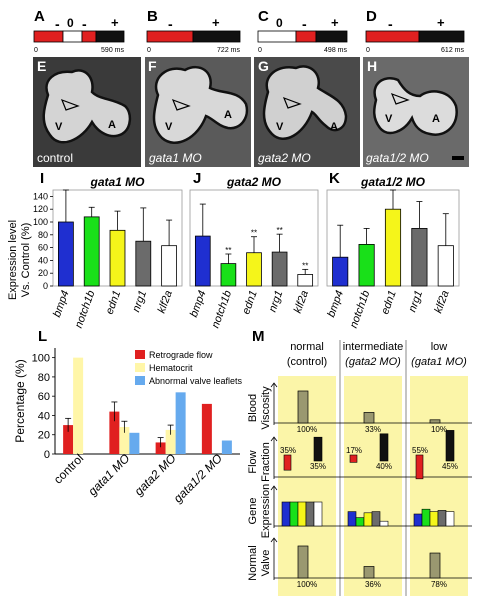 The height and width of the screenshot is (600, 477). Describe the element at coordinates (389, 119) in the screenshot. I see `ventricle-label-h: V` at that location.